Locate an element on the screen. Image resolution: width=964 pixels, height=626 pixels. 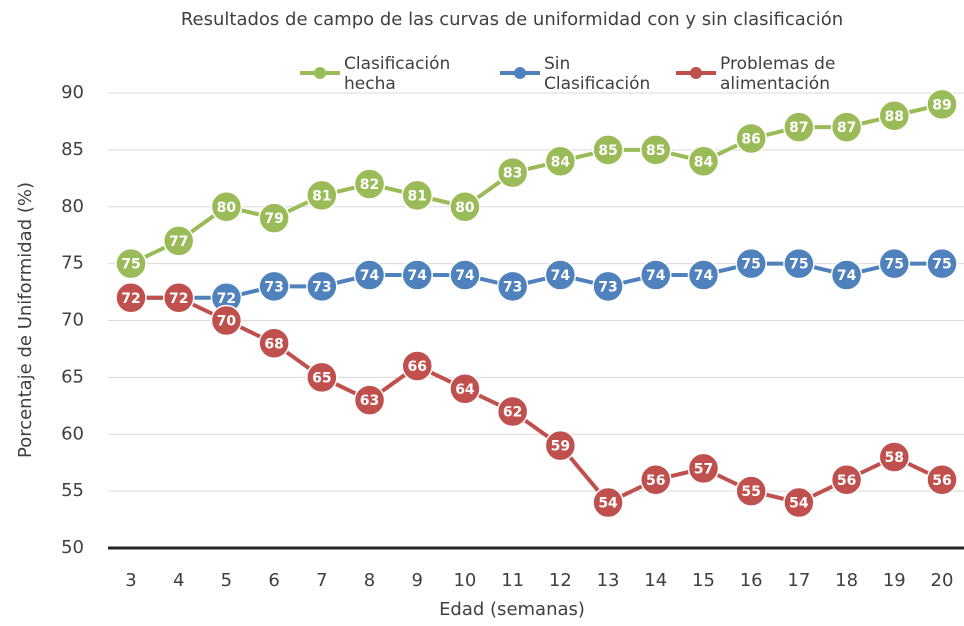
x-axis-title: Edad (semanas) is located at coordinates (512, 609).